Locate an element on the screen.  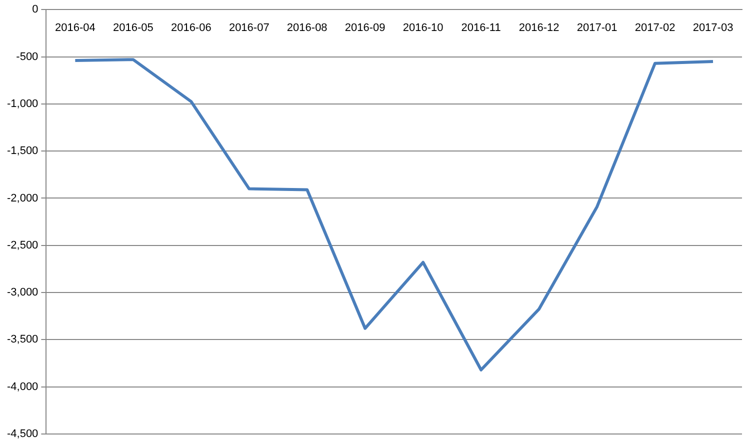
x-tick-label: 2016-07 is located at coordinates (249, 28).